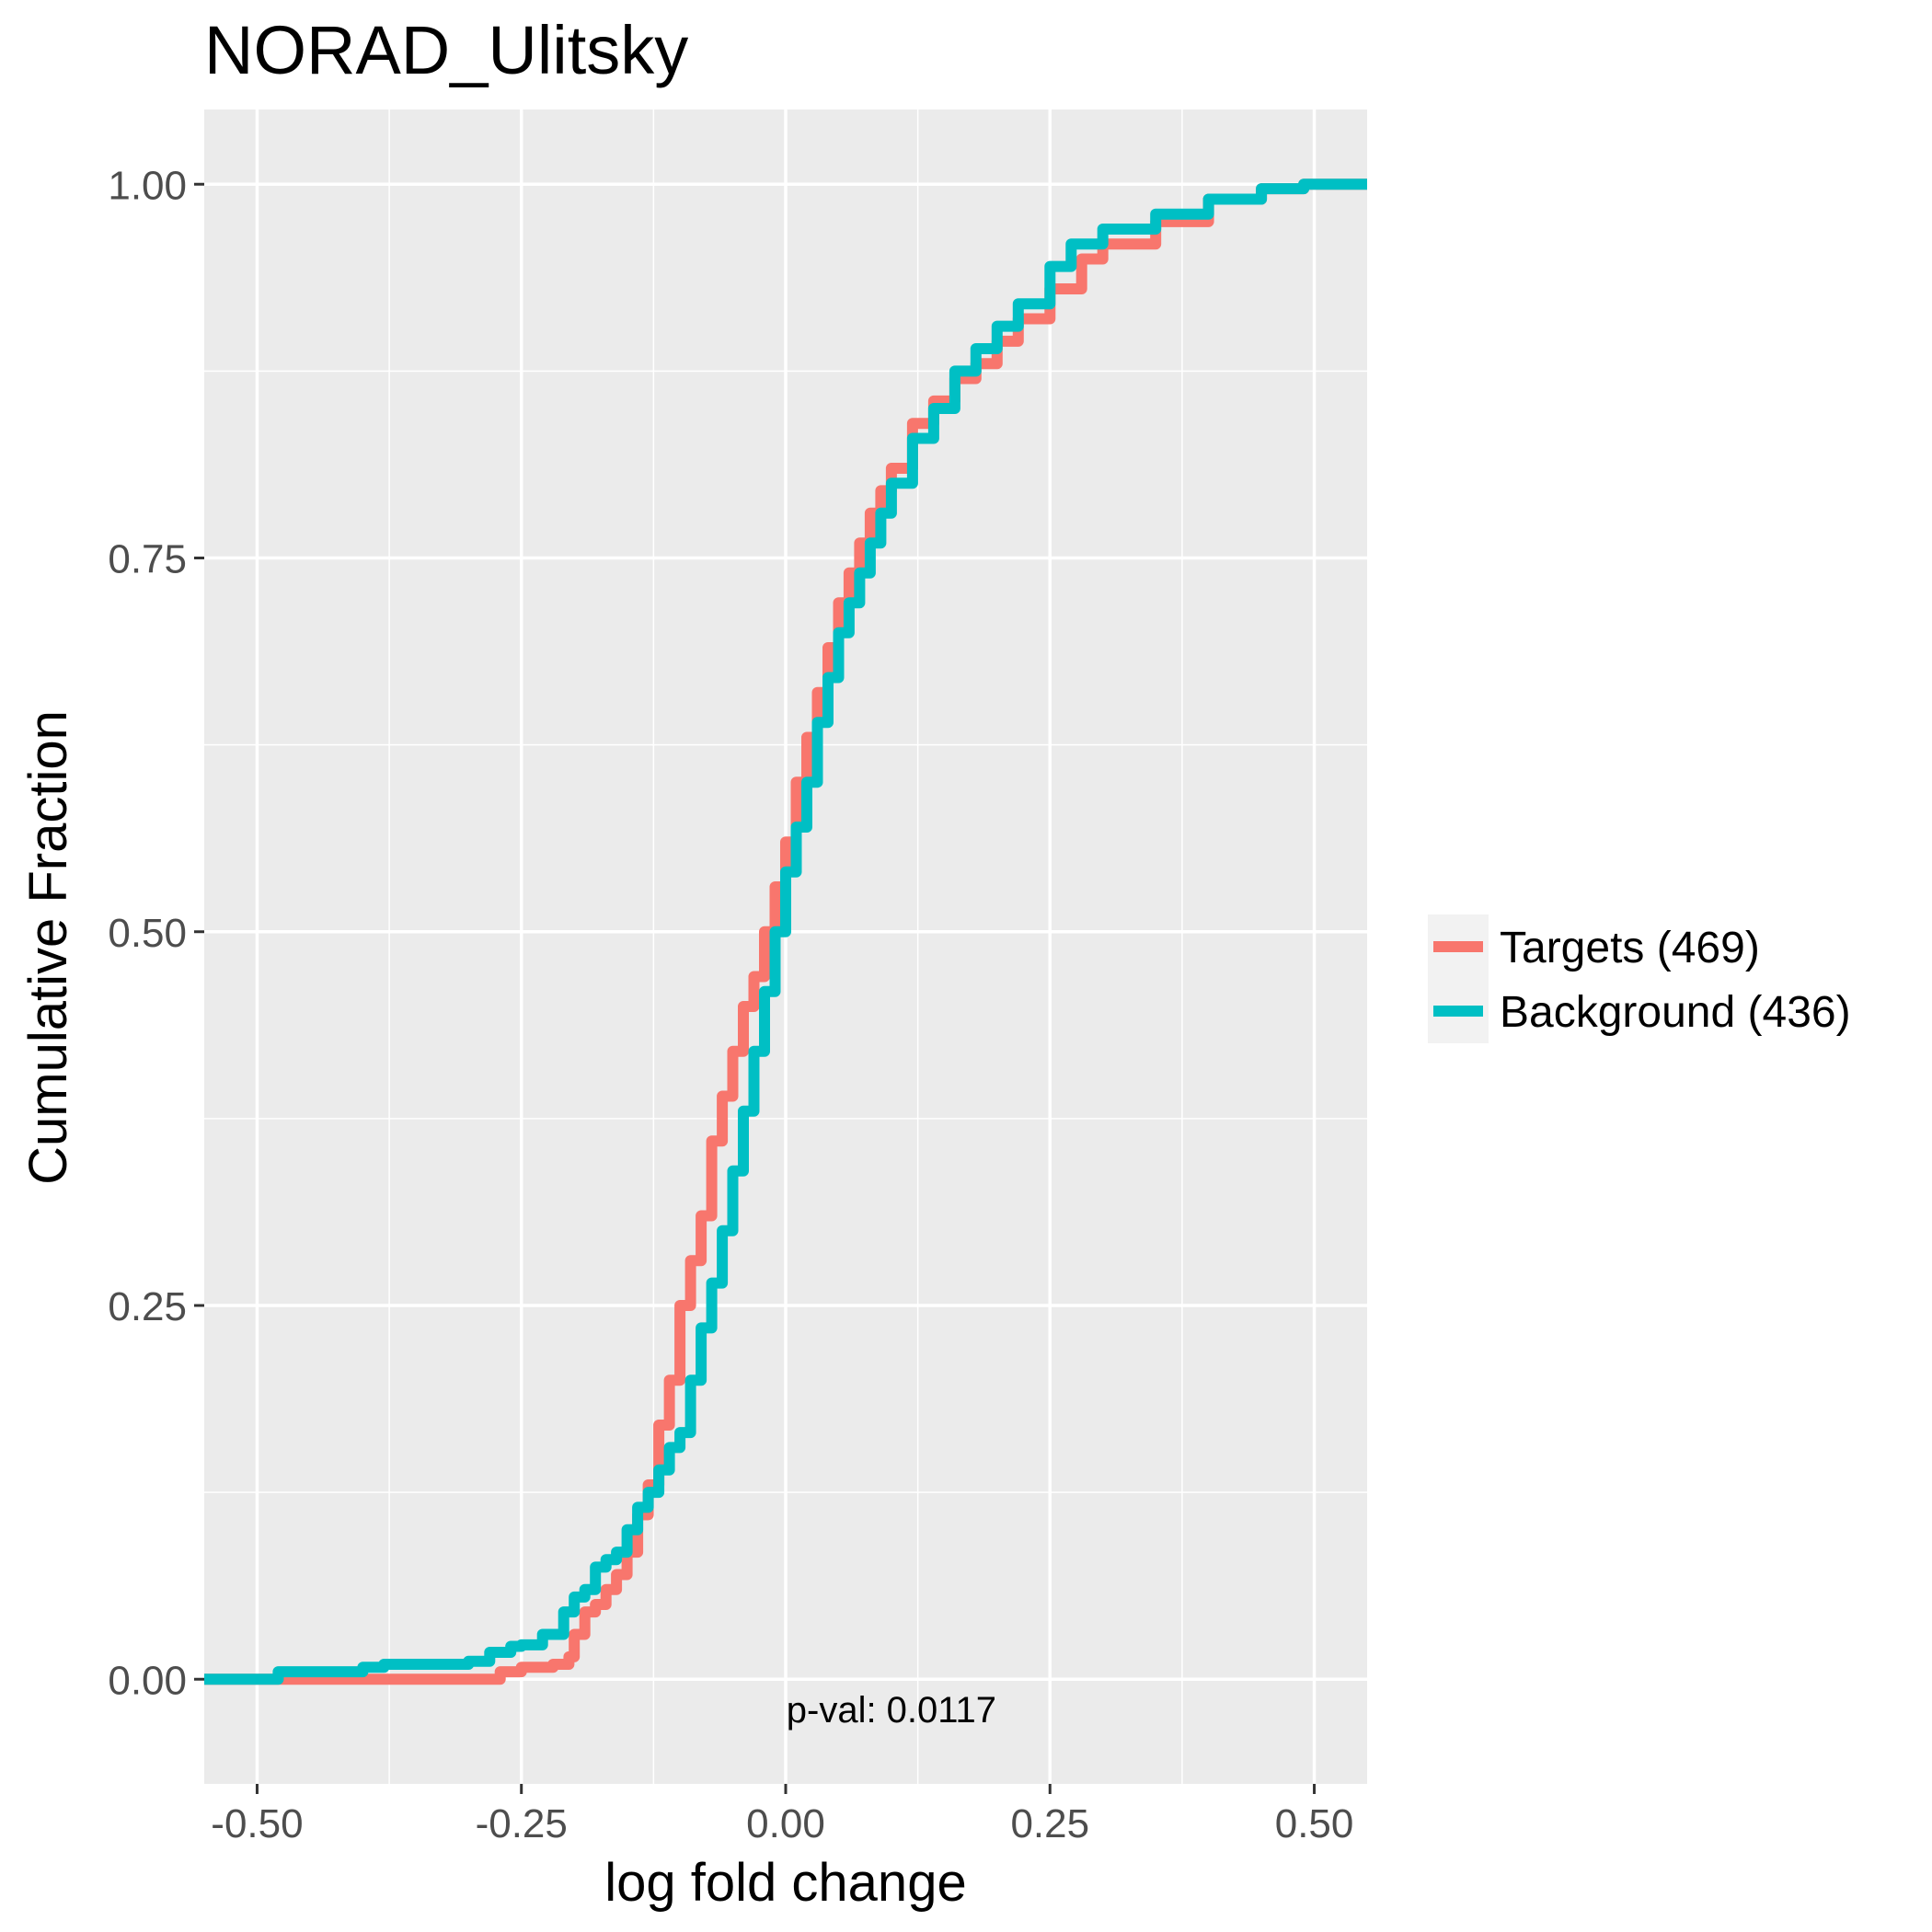 The width and height of the screenshot is (1932, 1932). I want to click on x-axis: -0.50 -0.25 0.00 0.25 0.50, so click(782, 1815).